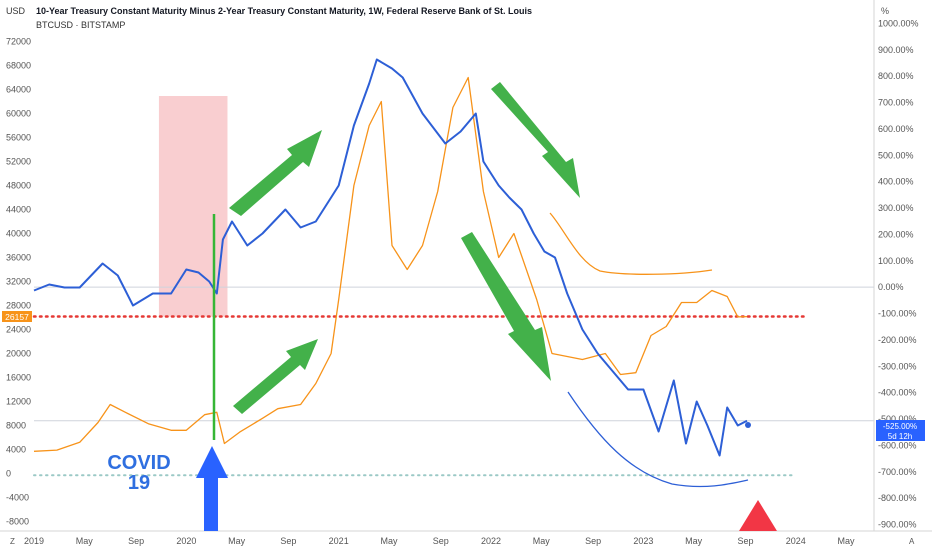  What do you see at coordinates (885, 11) in the screenshot?
I see `right-unit-label: %` at bounding box center [885, 11].